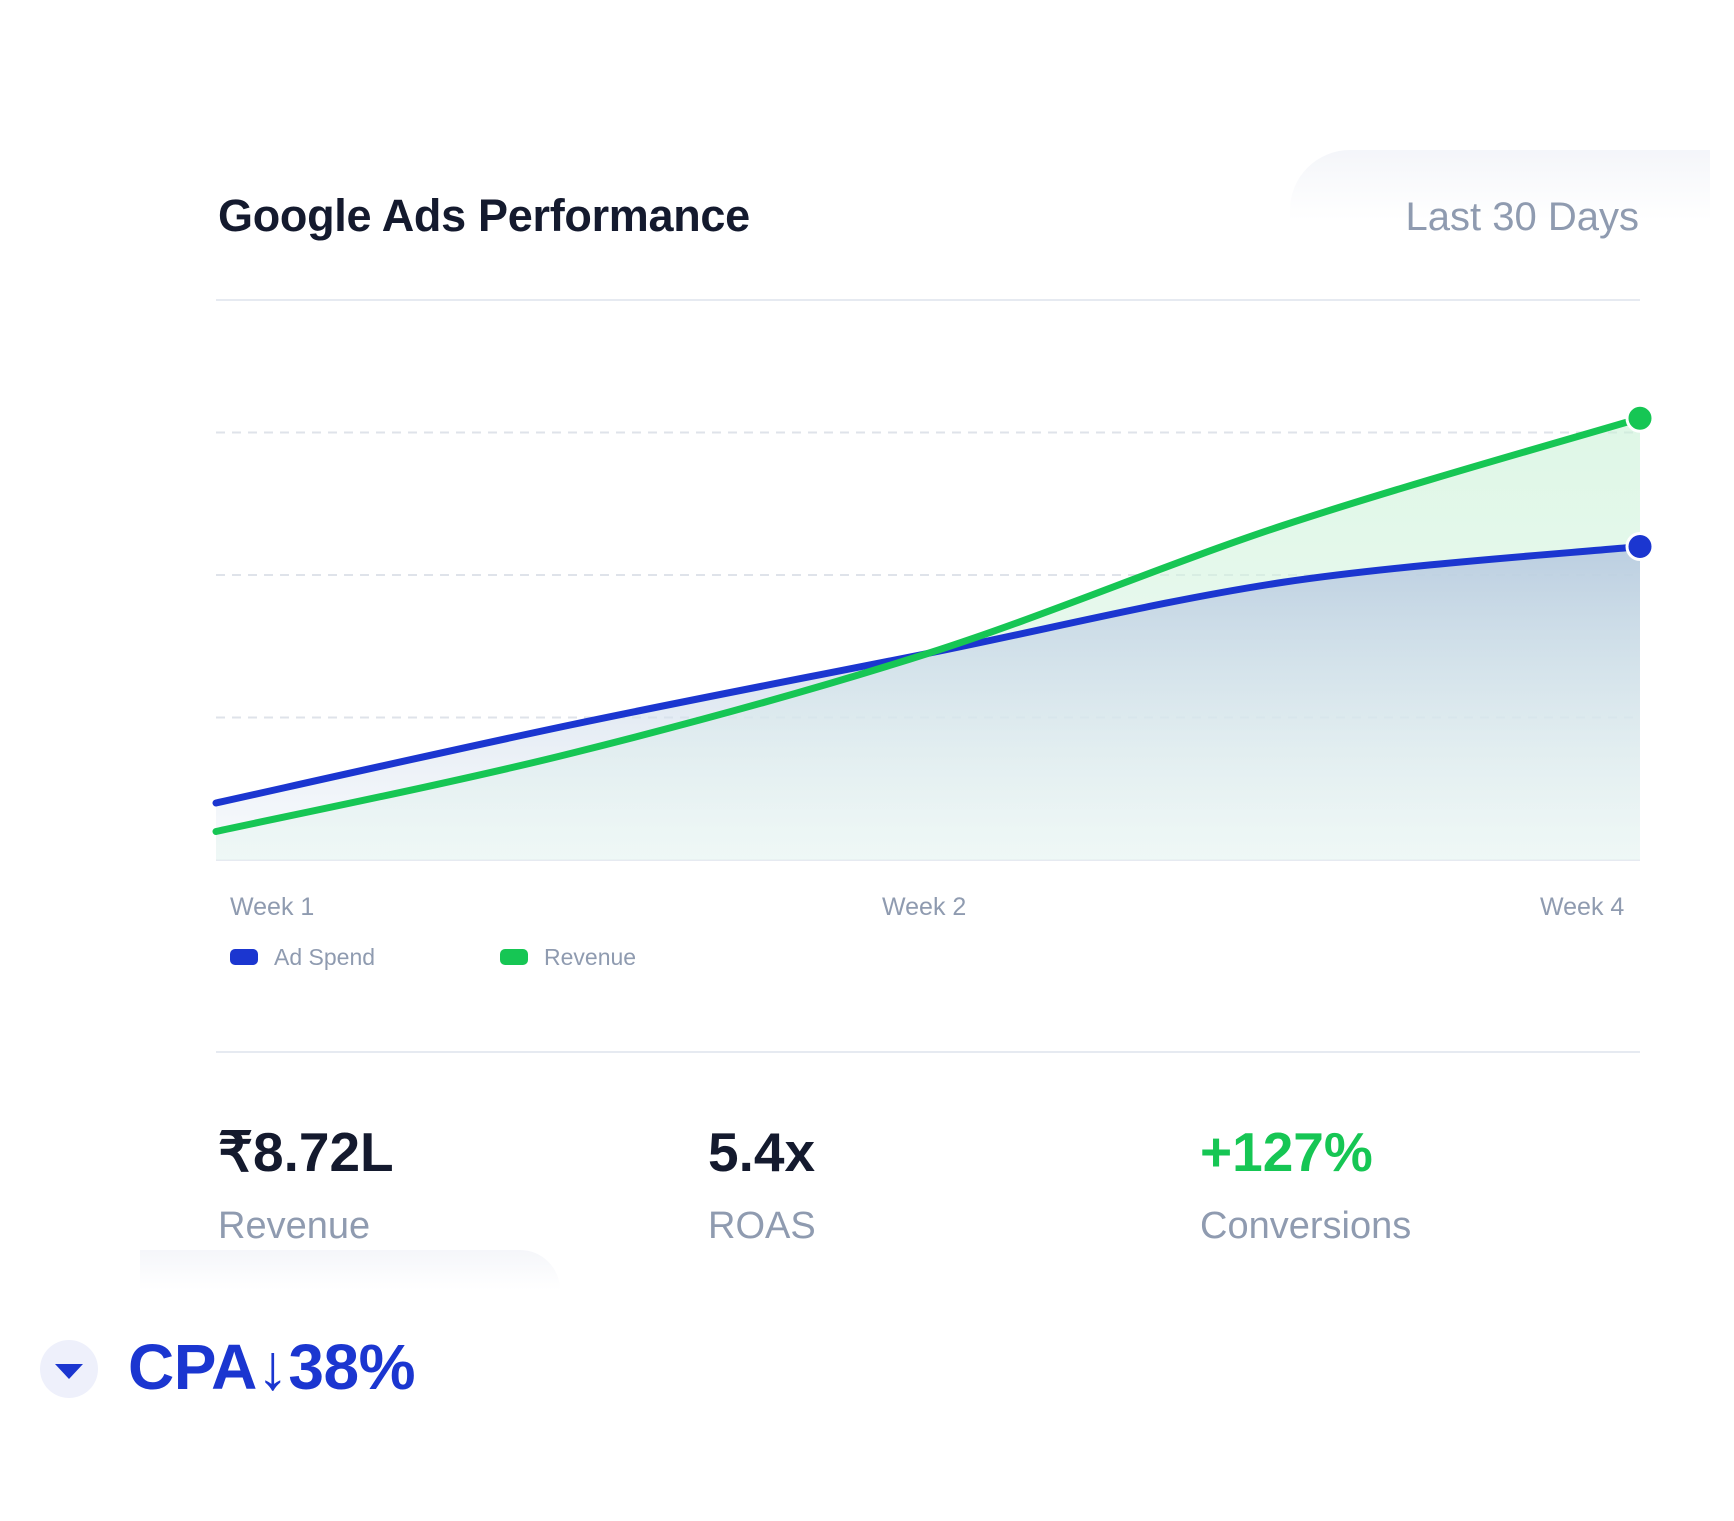 Image resolution: width=1734 pixels, height=1521 pixels. I want to click on metric-label-conversions: Conversions, so click(1306, 1226).